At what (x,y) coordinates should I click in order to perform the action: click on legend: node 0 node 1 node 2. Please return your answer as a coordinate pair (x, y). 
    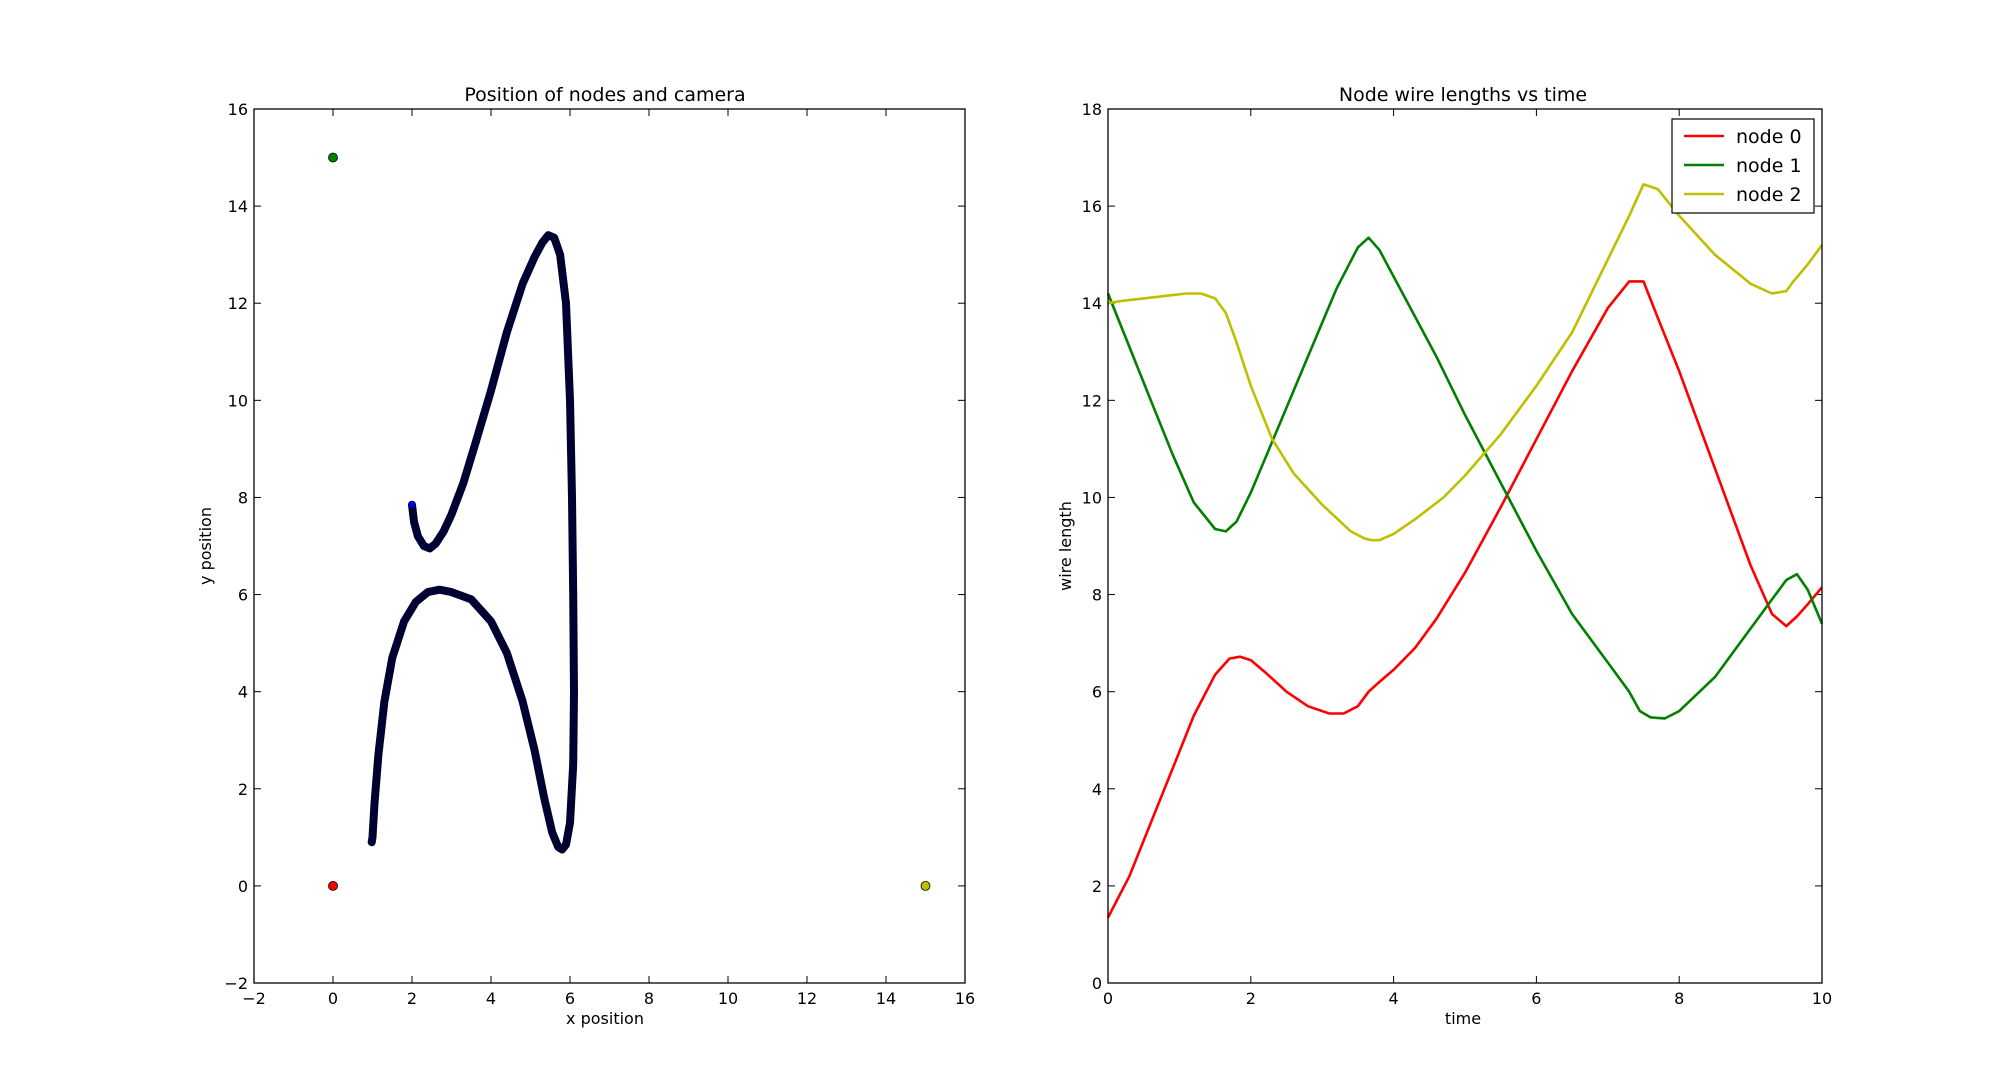
    Looking at the image, I should click on (1743, 166).